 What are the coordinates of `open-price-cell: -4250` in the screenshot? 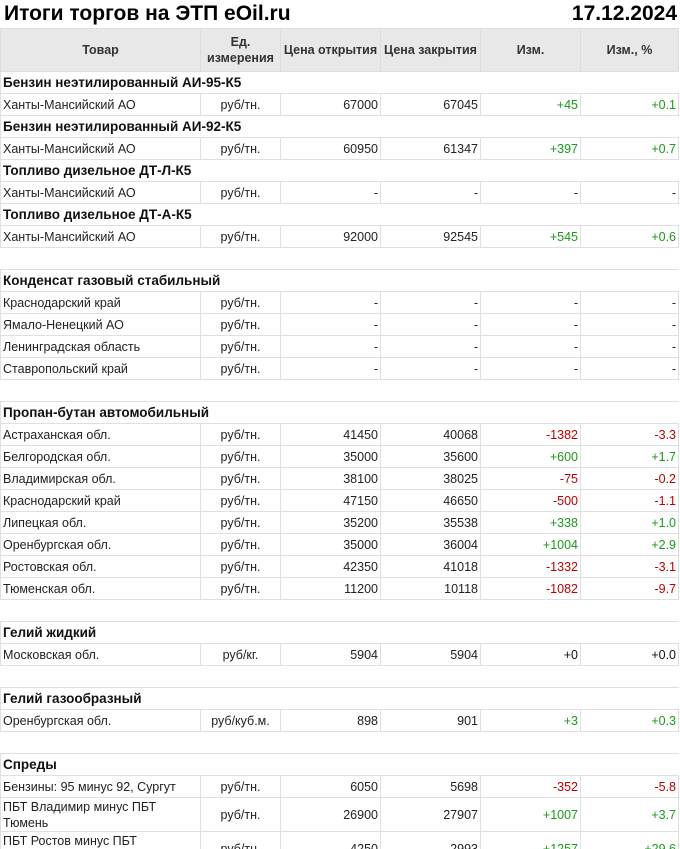 It's located at (330, 840).